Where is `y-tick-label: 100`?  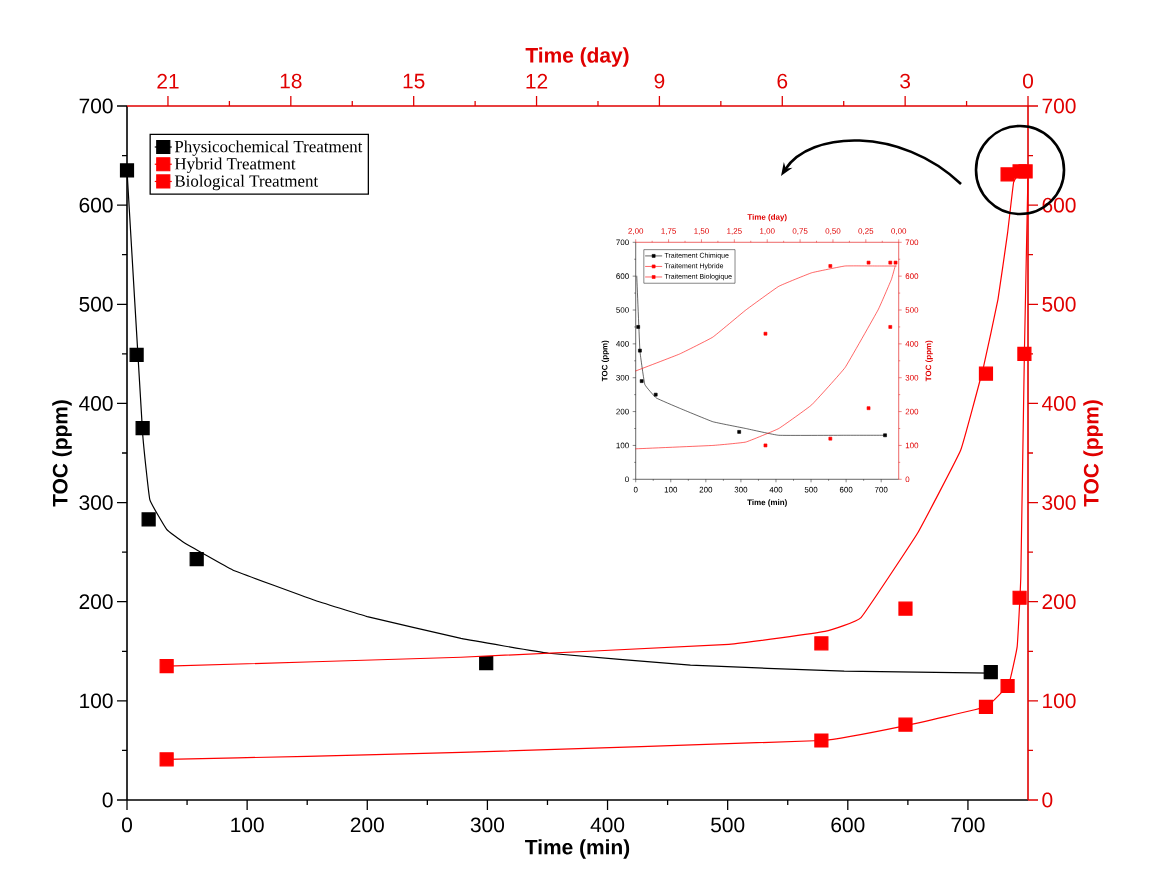
y-tick-label: 100 is located at coordinates (96, 701).